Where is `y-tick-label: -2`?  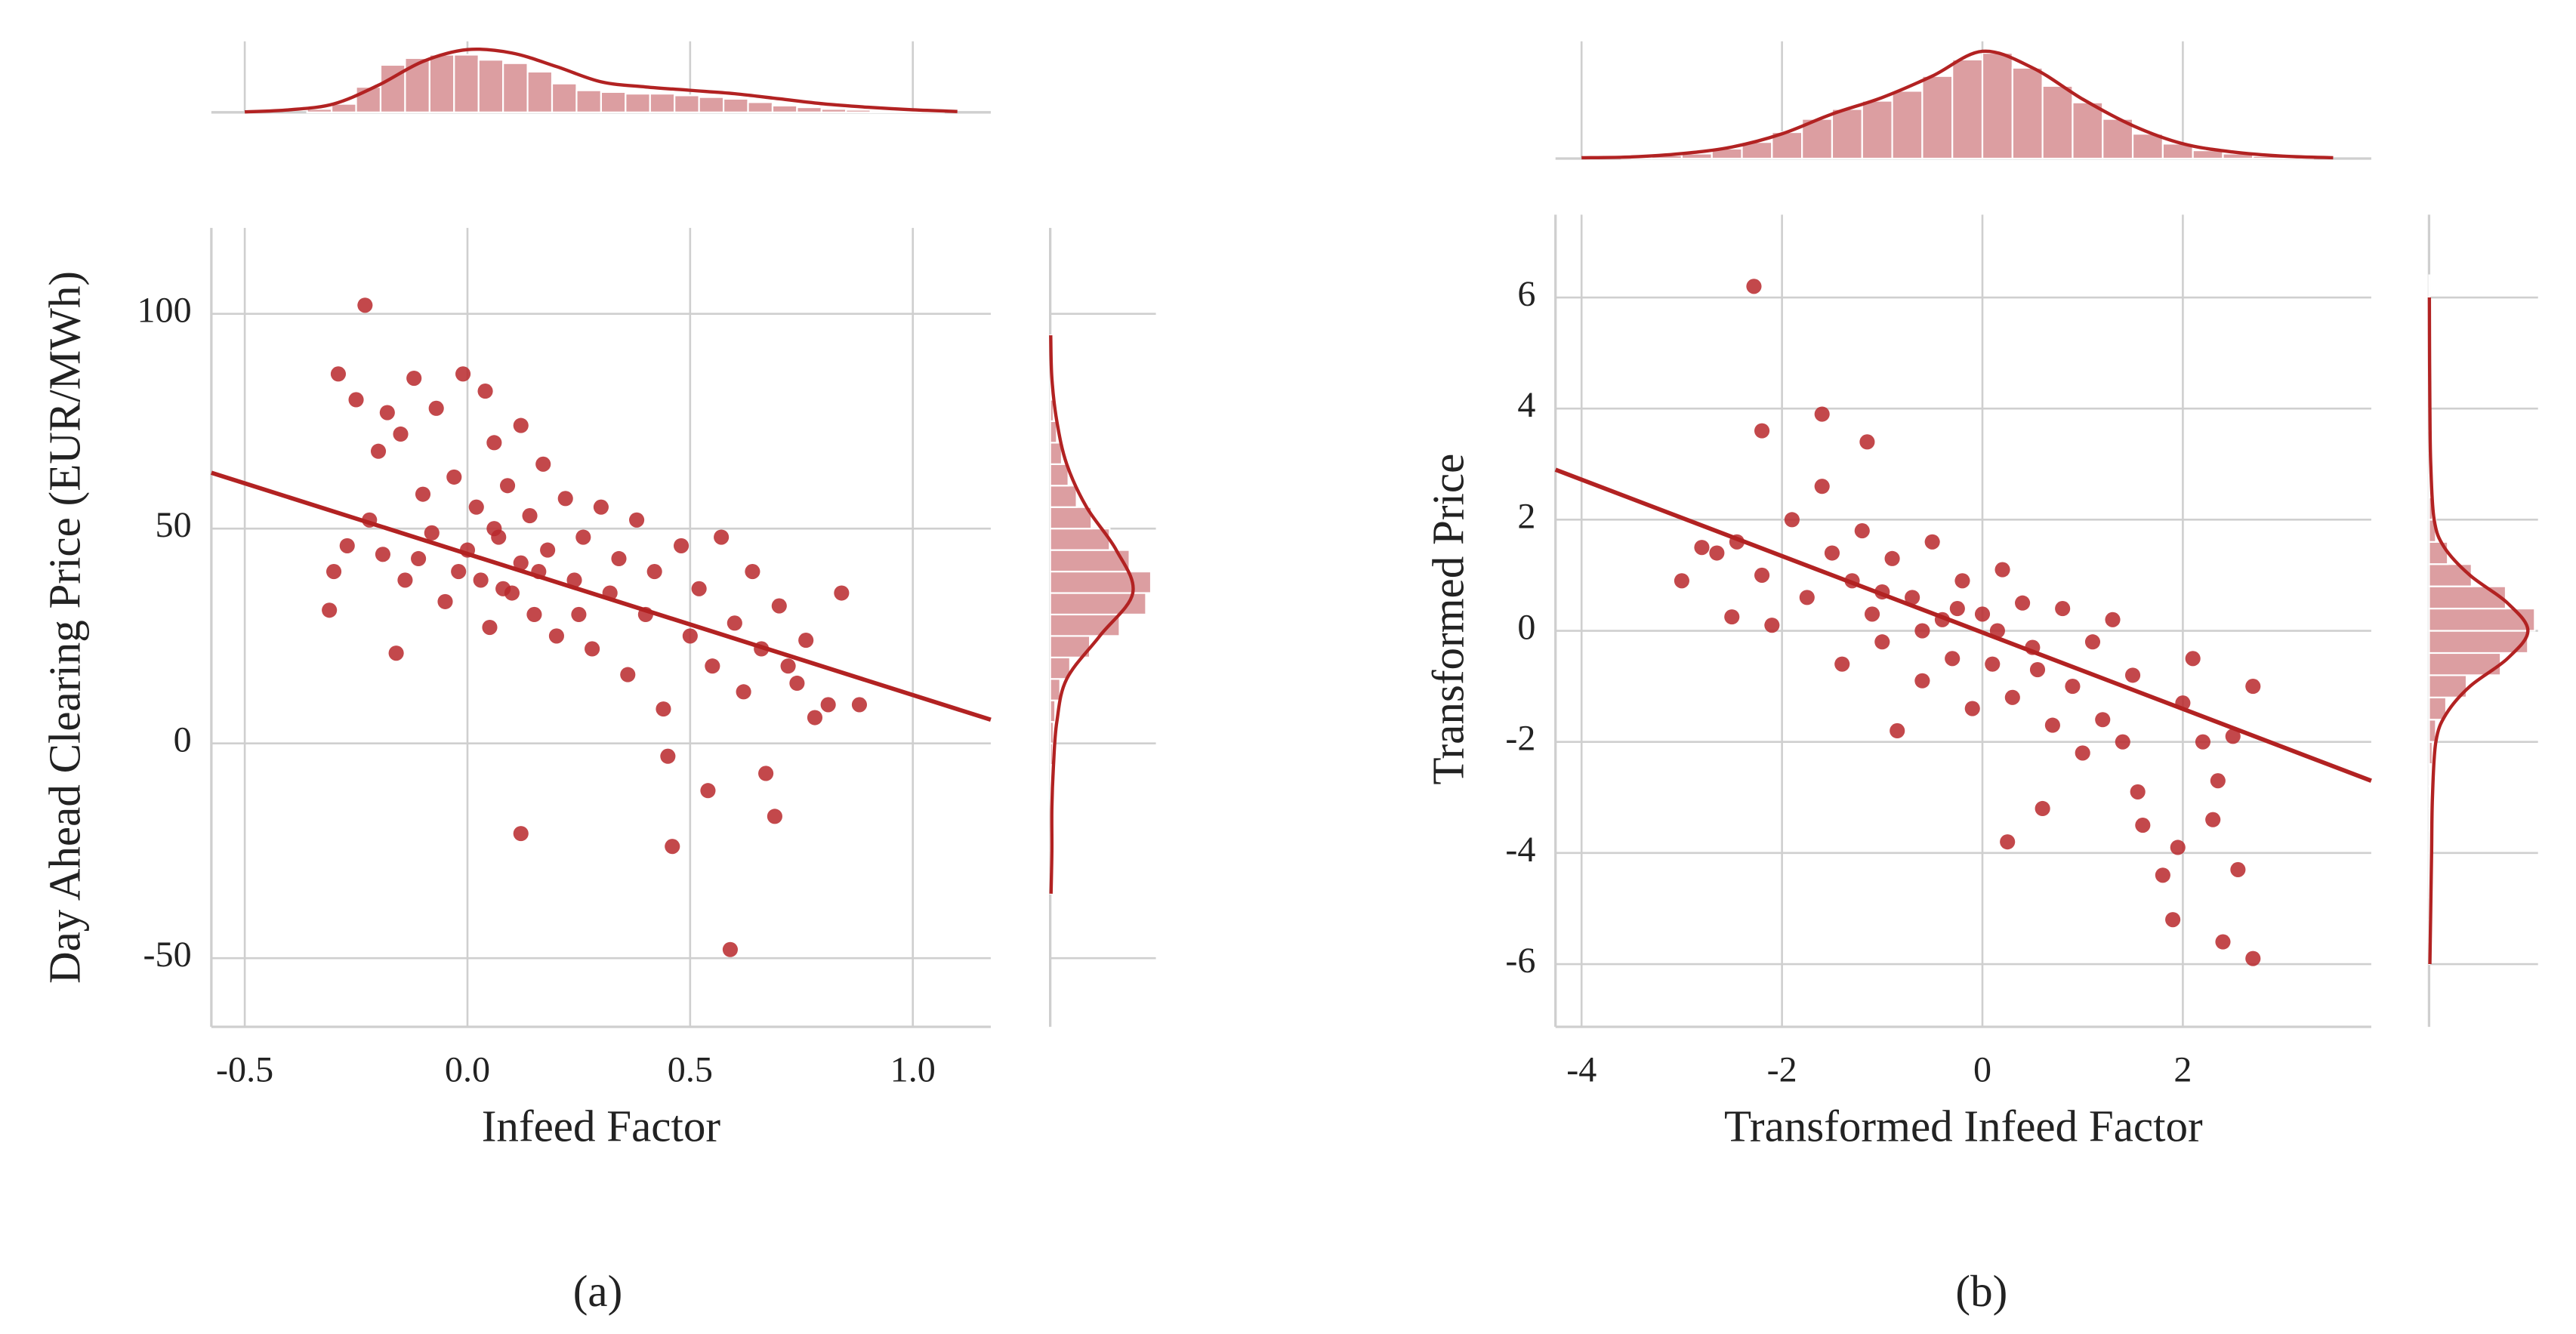
y-tick-label: -2 is located at coordinates (1520, 739).